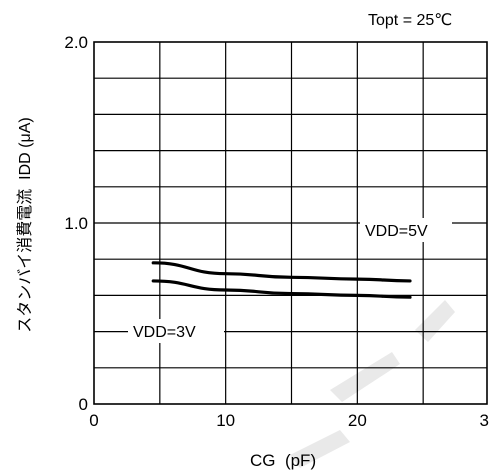 This screenshot has height=476, width=489. I want to click on x-axis-label: CG (pF), so click(283, 460).